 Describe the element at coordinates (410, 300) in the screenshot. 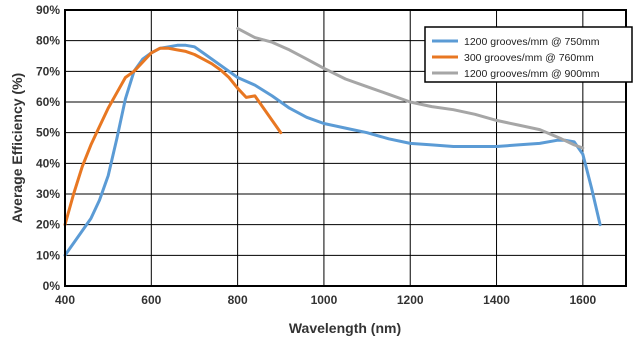

I see `x-tick-label: 1200` at that location.